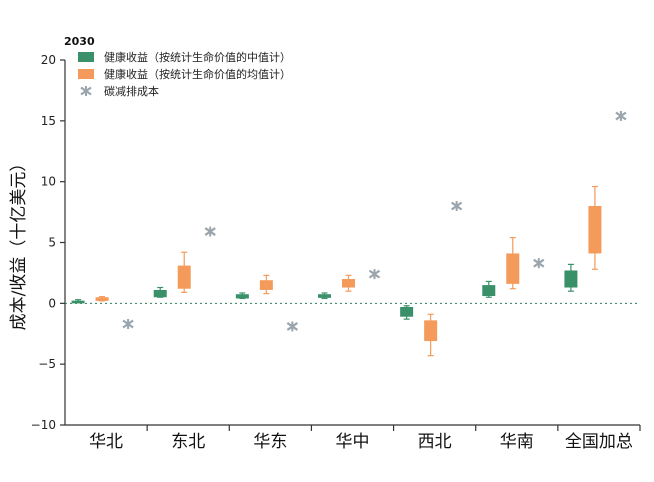 The height and width of the screenshot is (482, 654). What do you see at coordinates (86, 91) in the screenshot?
I see `legend-marker` at bounding box center [86, 91].